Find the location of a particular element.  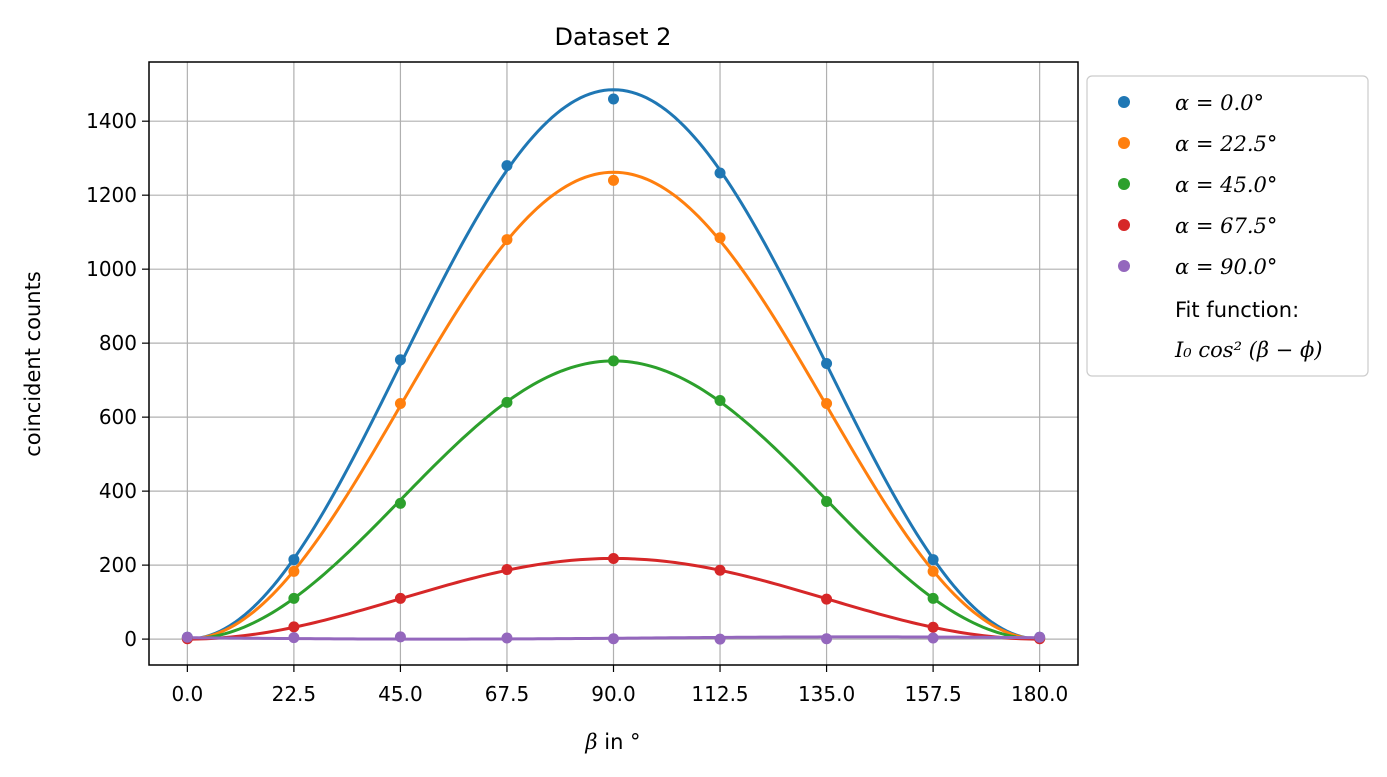

y-tick-label: 1000 is located at coordinates (111, 269).